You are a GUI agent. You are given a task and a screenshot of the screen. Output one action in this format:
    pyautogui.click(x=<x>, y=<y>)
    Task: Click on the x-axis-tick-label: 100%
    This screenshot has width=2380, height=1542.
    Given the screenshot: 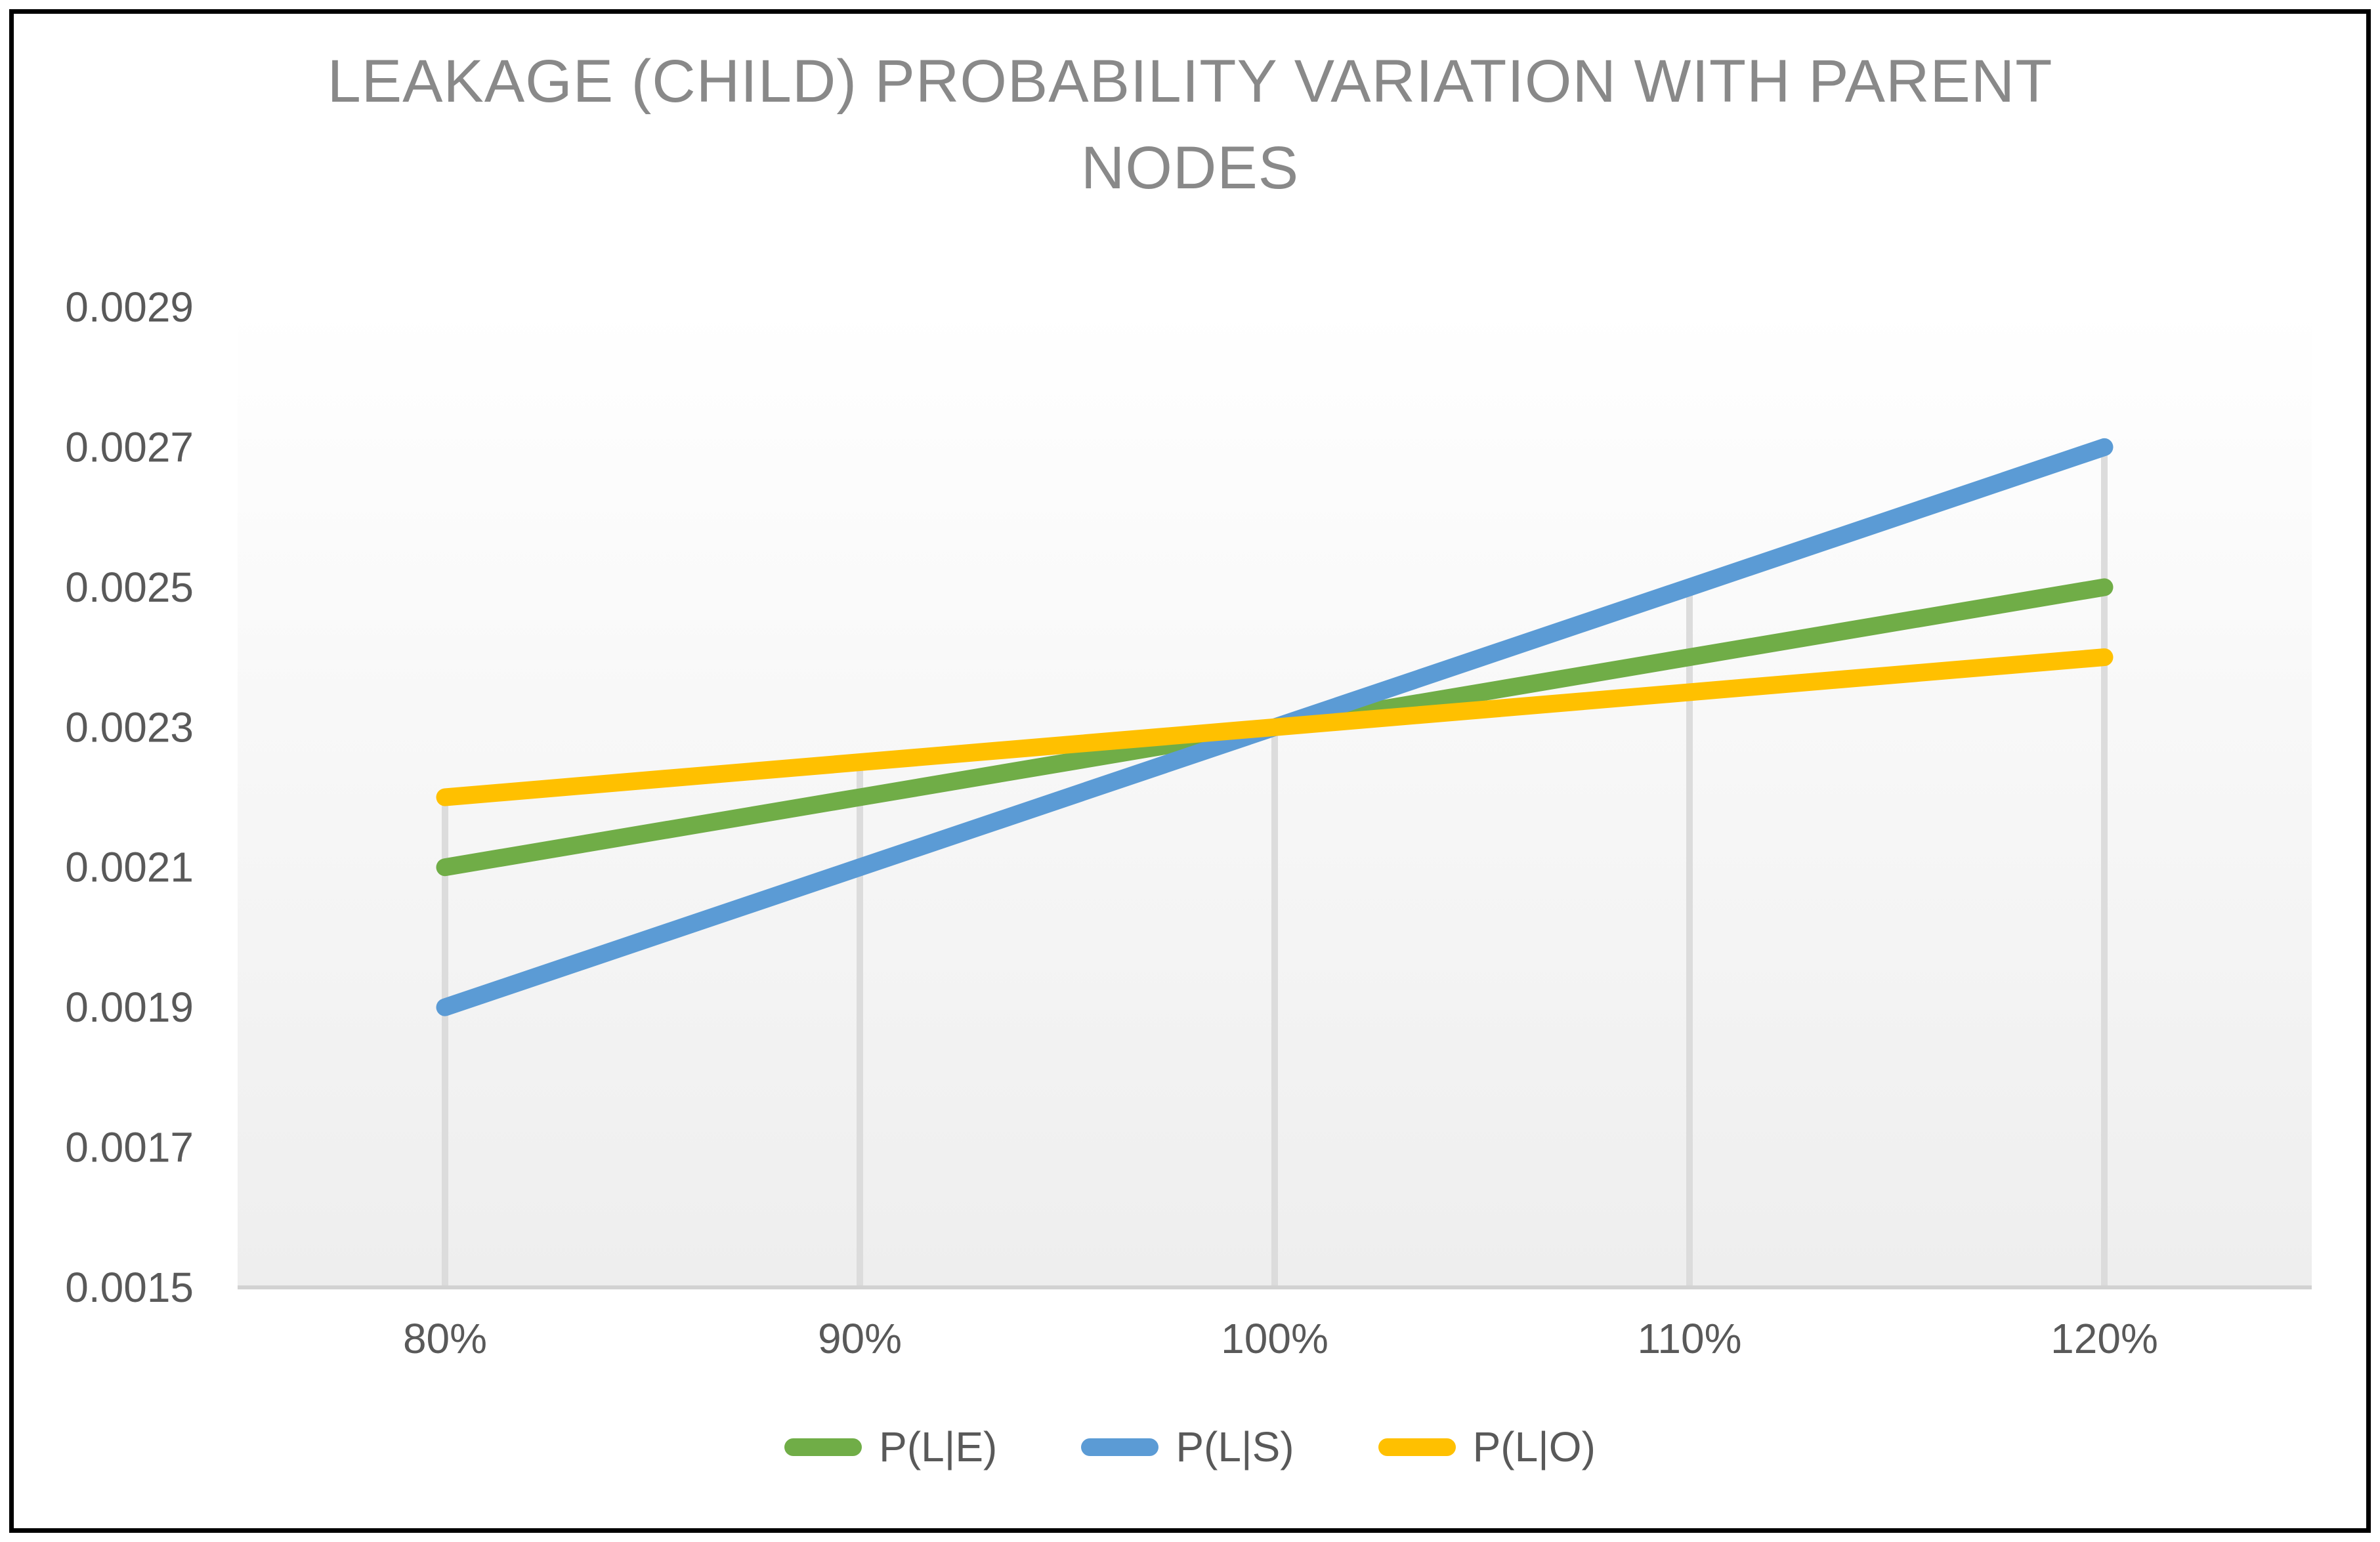 What is the action you would take?
    pyautogui.click(x=1274, y=1338)
    